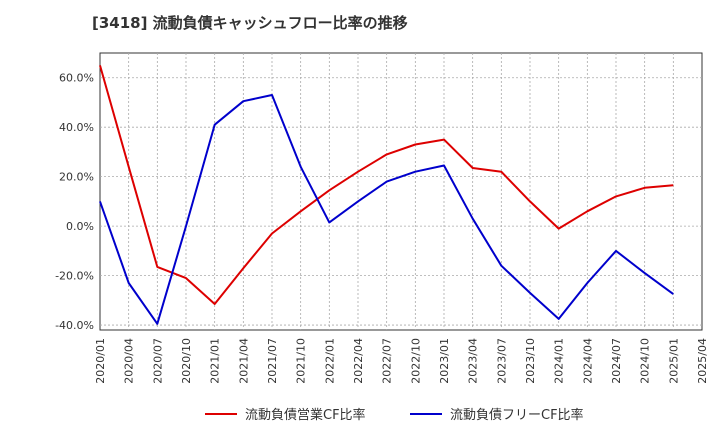  I want to click on x-tick-label: 2020/10, so click(186, 361).